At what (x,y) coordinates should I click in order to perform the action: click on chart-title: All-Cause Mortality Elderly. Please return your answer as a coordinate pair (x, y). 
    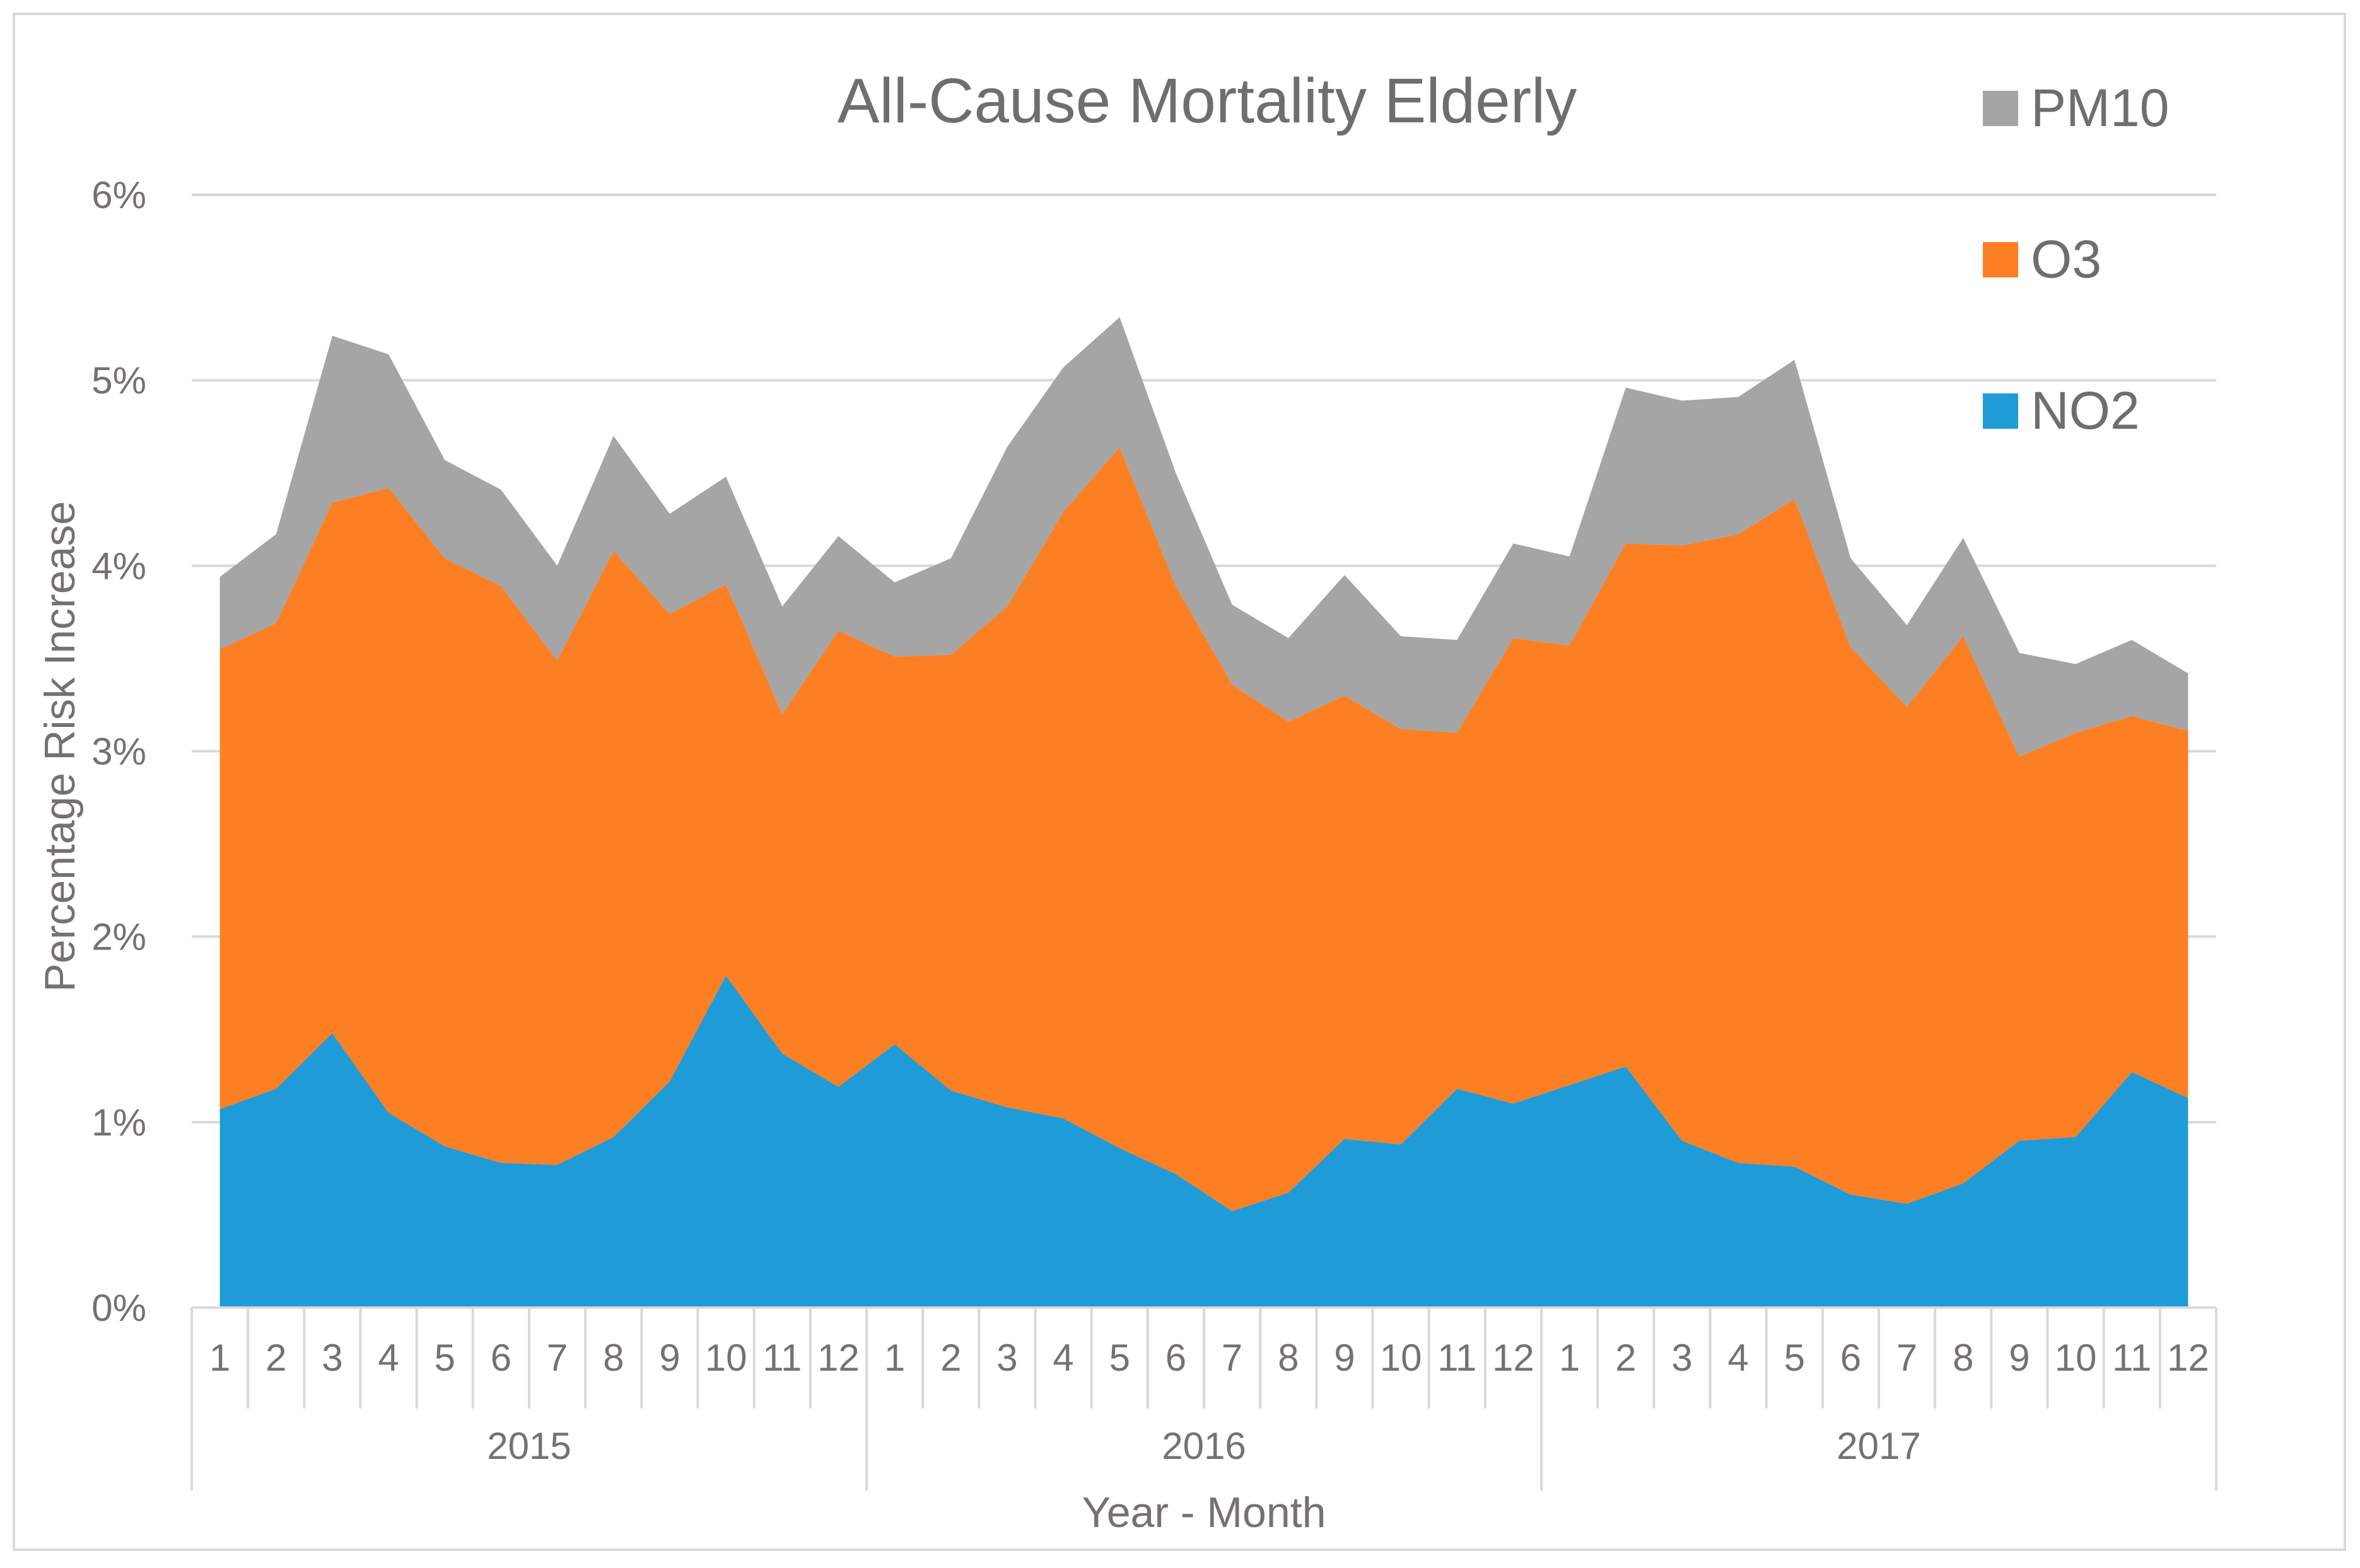
    Looking at the image, I should click on (1207, 101).